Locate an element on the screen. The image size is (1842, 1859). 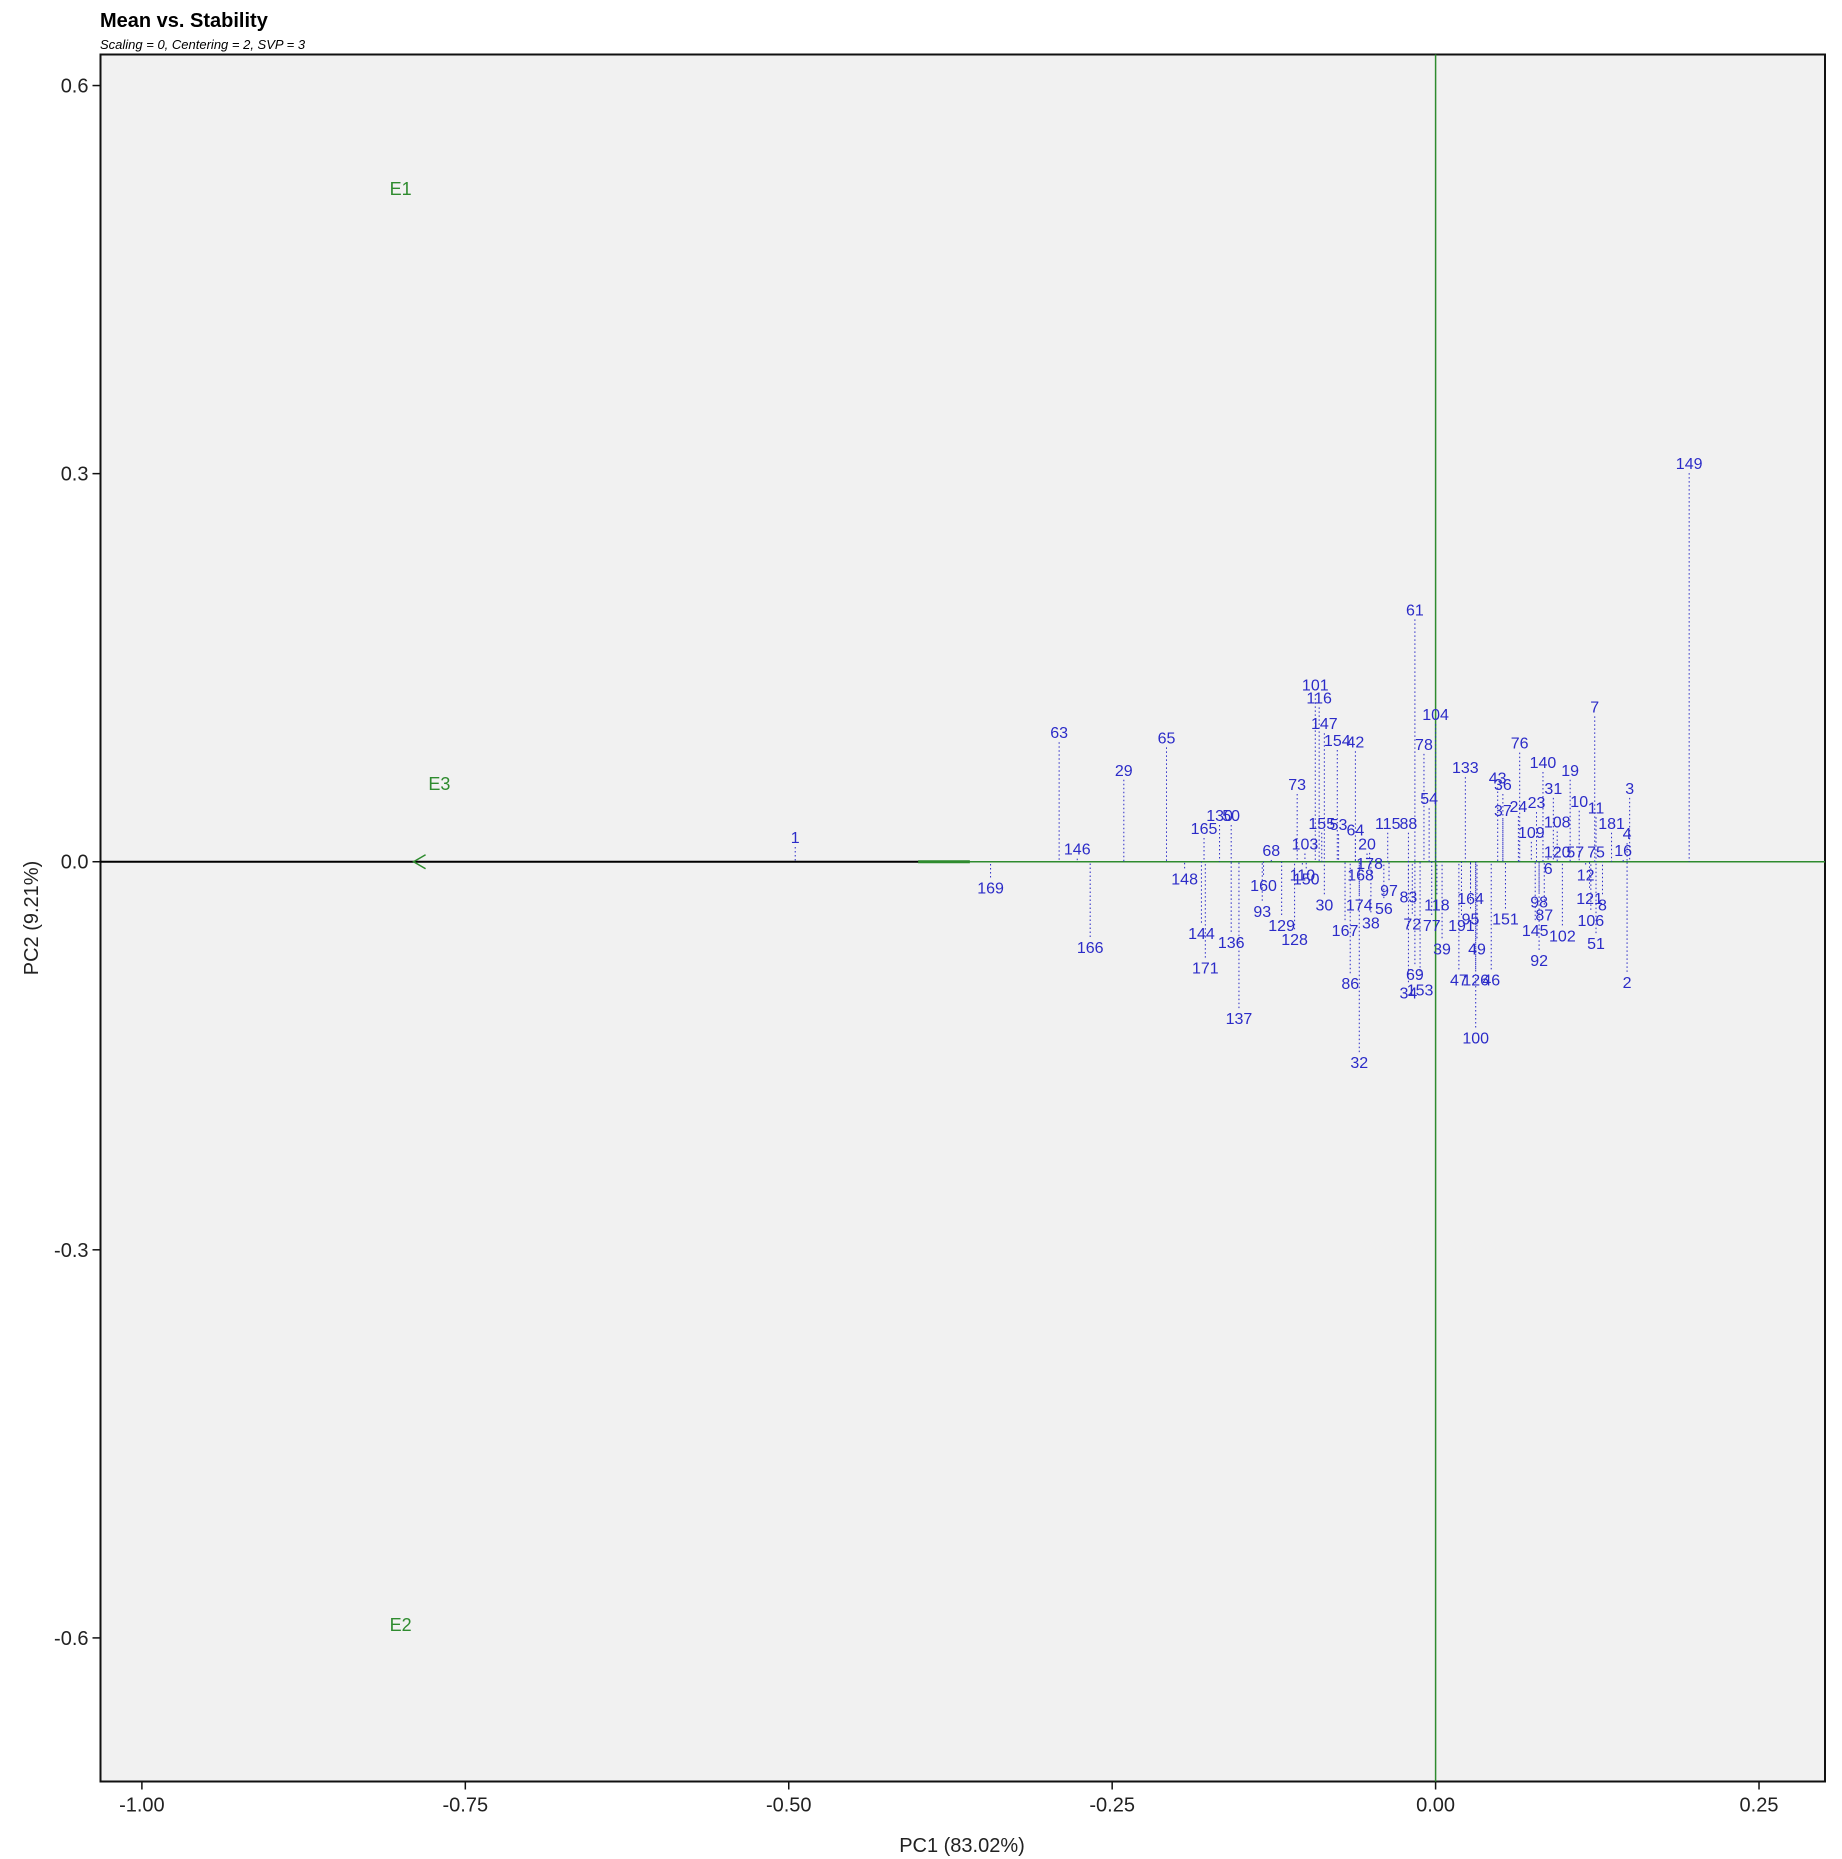
genotype-label: 4 is located at coordinates (1627, 834).